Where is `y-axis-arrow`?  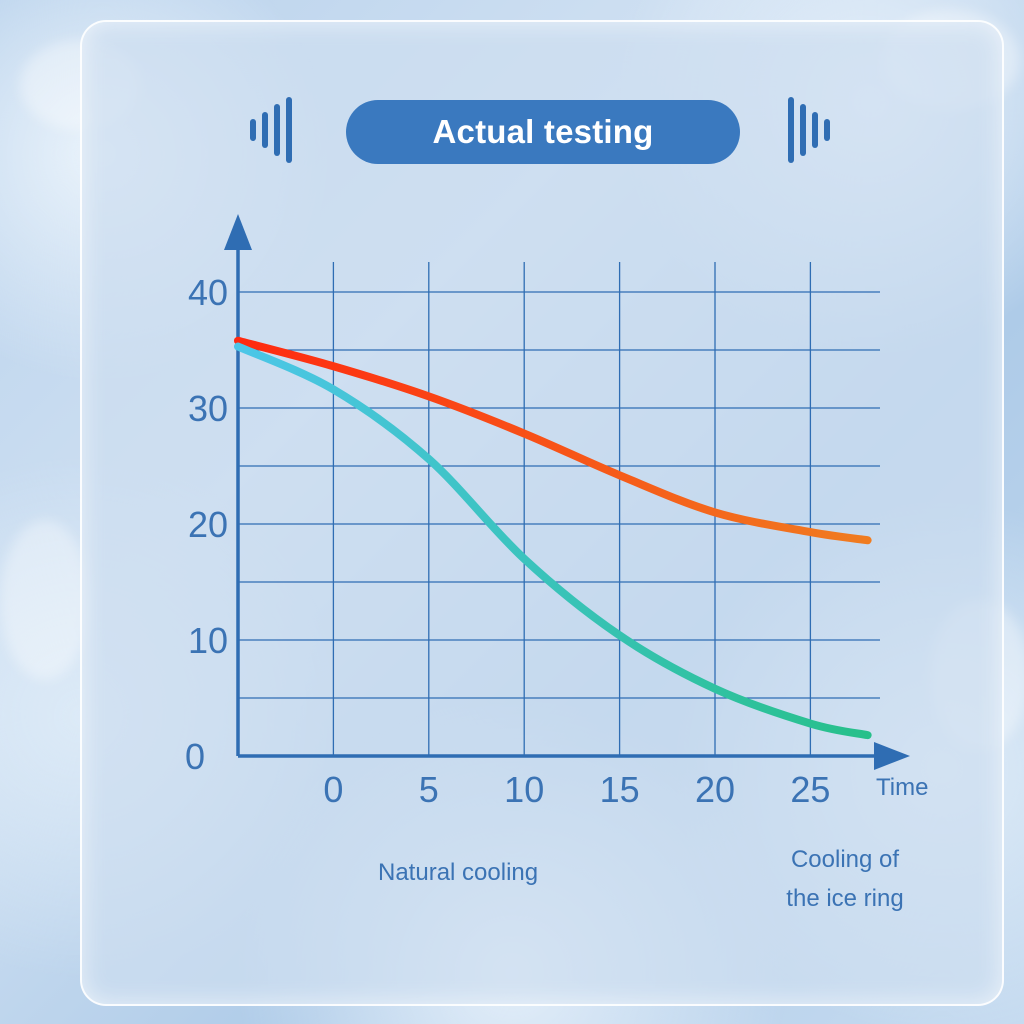 y-axis-arrow is located at coordinates (238, 232).